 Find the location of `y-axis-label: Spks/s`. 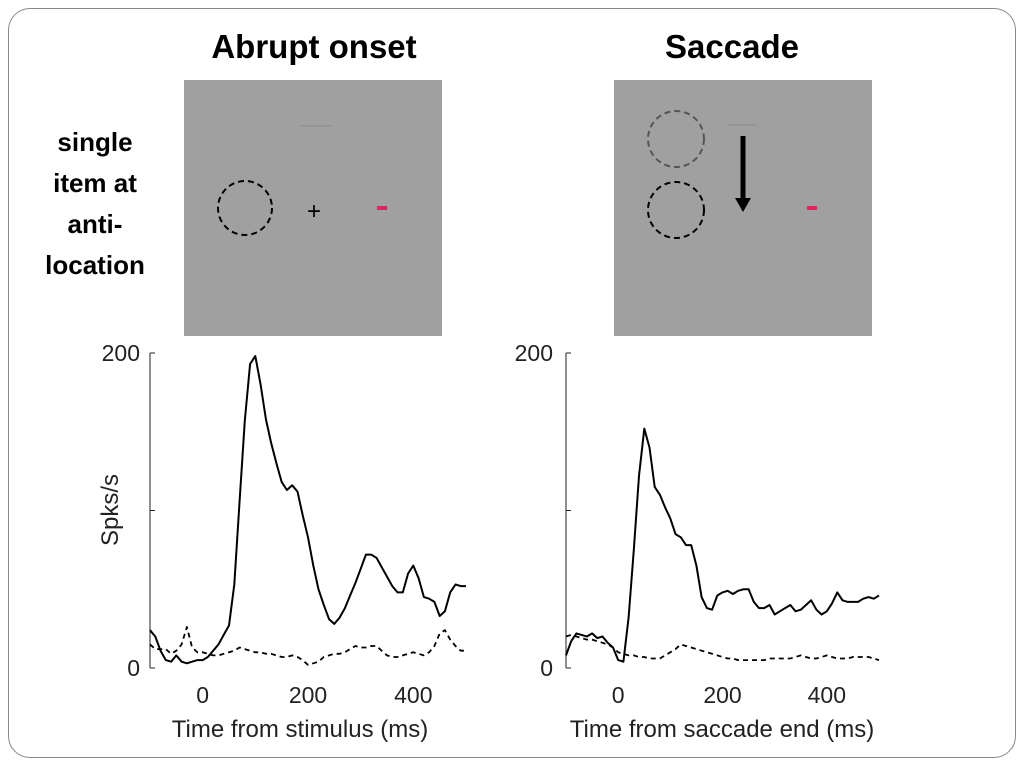

y-axis-label: Spks/s is located at coordinates (110, 510).